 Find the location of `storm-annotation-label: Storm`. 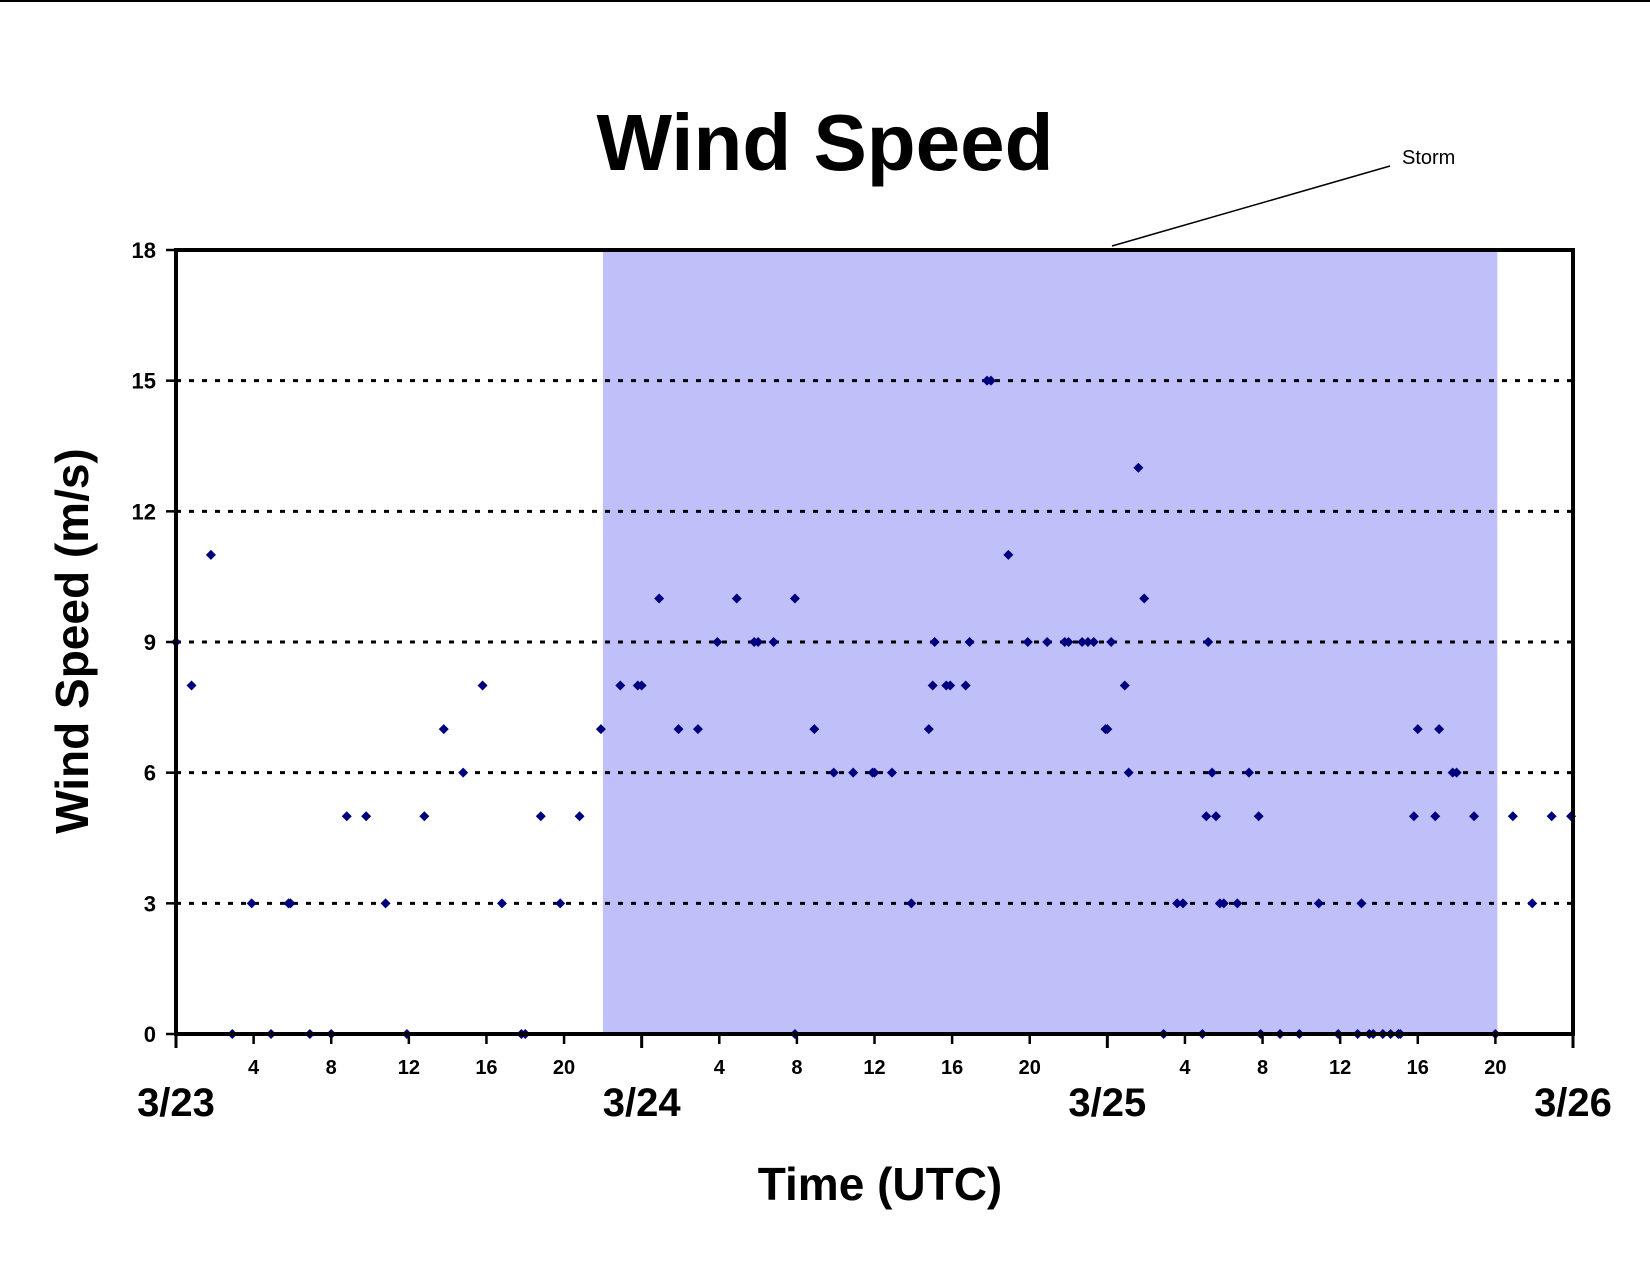

storm-annotation-label: Storm is located at coordinates (1428, 158).